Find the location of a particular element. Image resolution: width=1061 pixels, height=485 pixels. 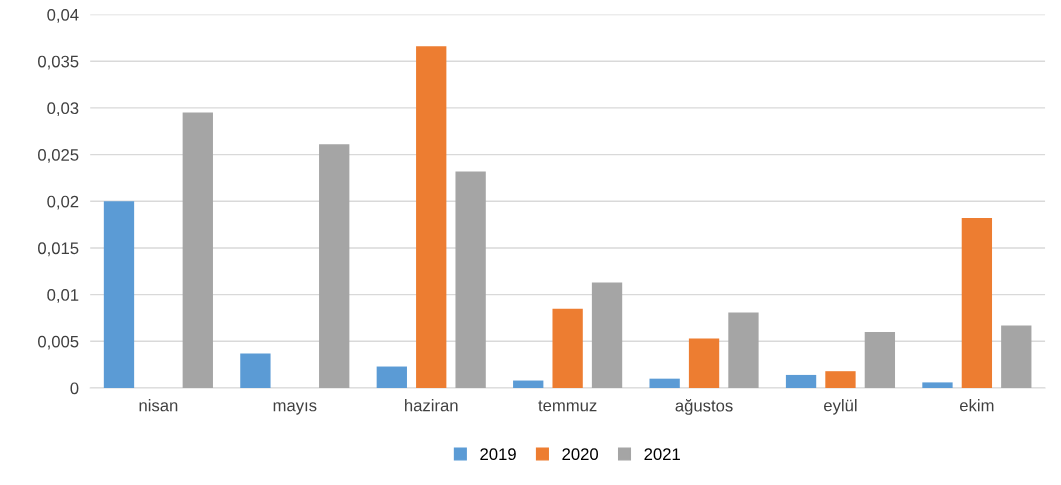

y-tick-label: 0,025 is located at coordinates (58, 155).